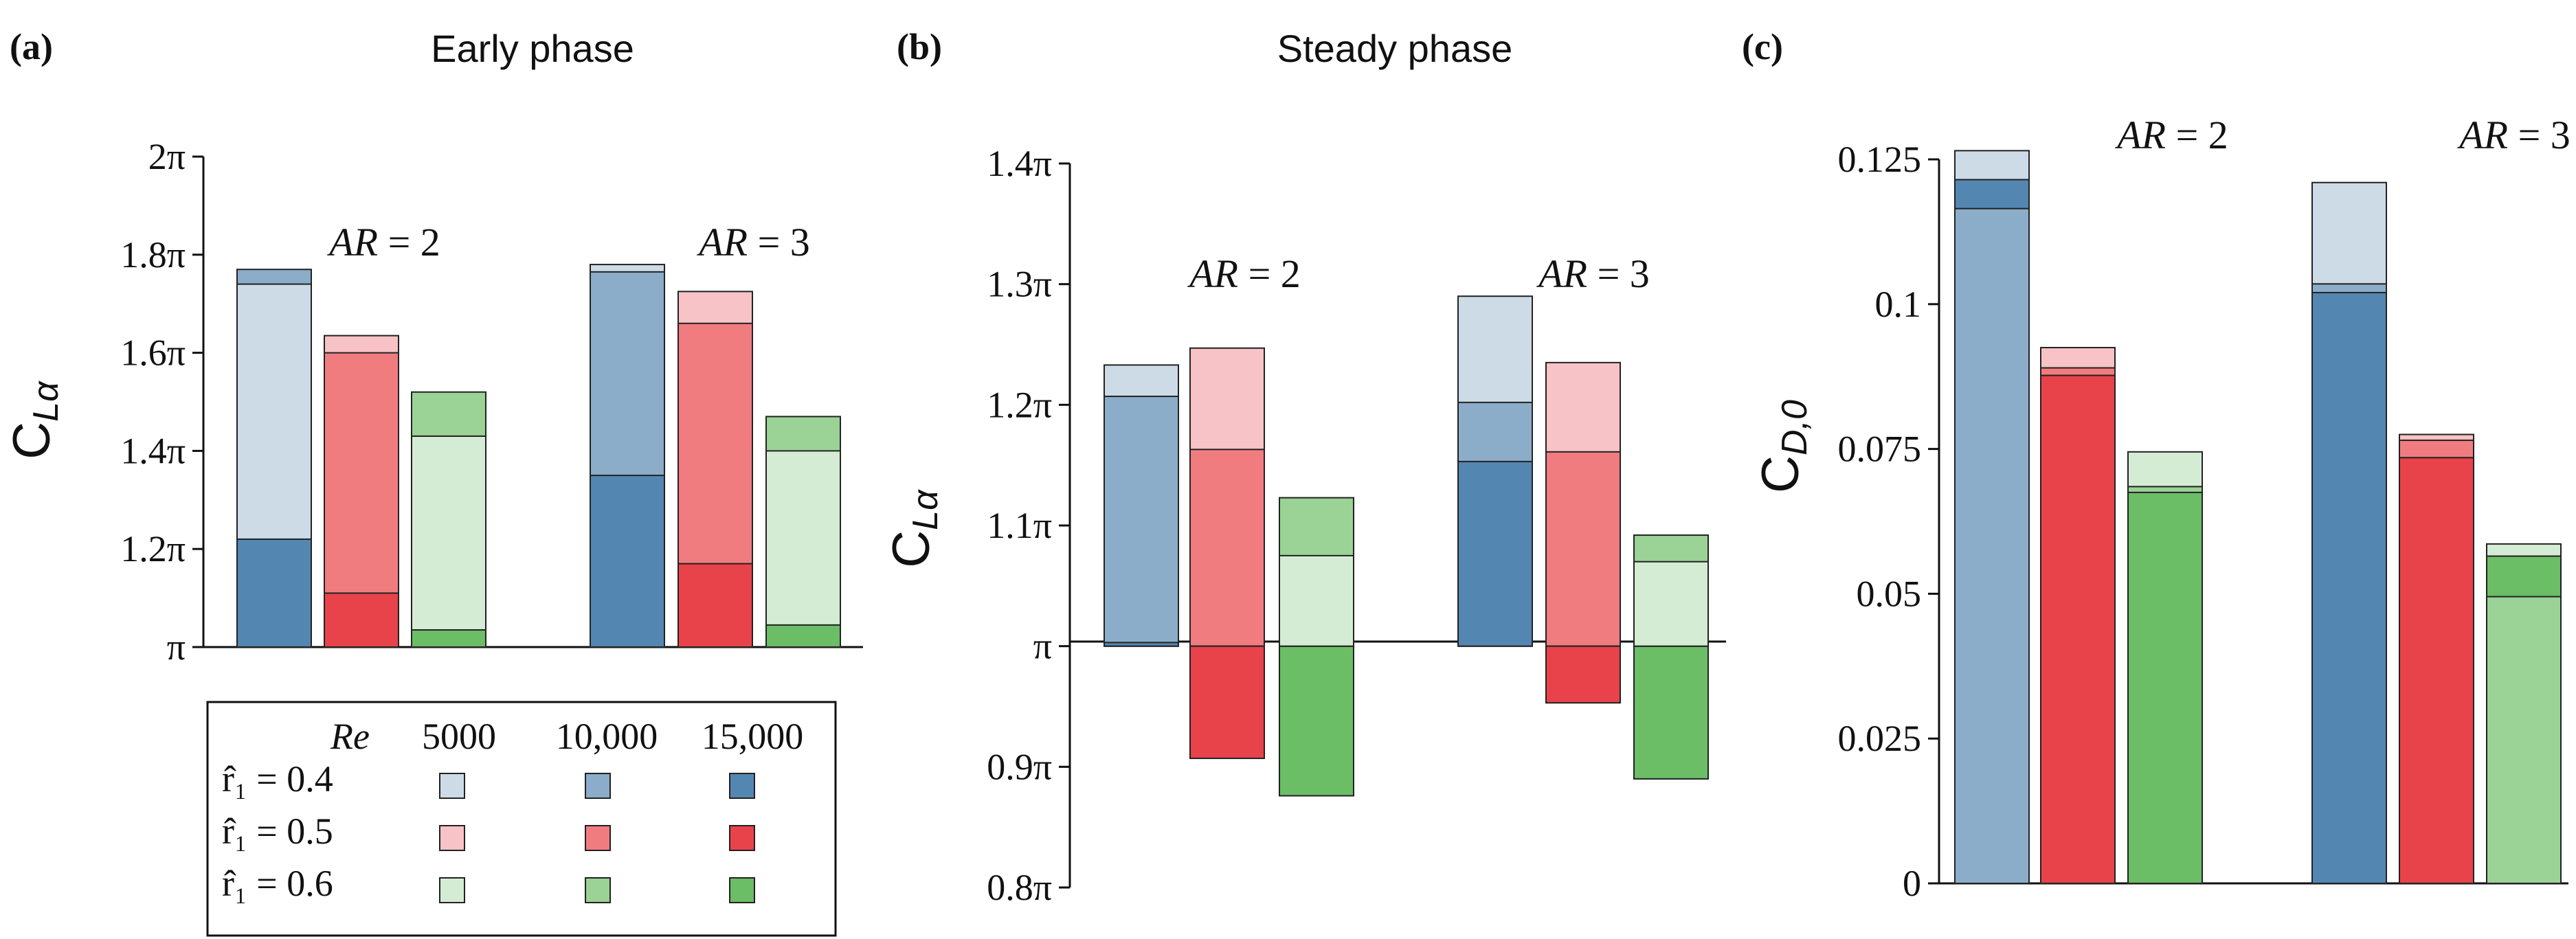  What do you see at coordinates (920, 46) in the screenshot?
I see `panel-b-label: (b)` at bounding box center [920, 46].